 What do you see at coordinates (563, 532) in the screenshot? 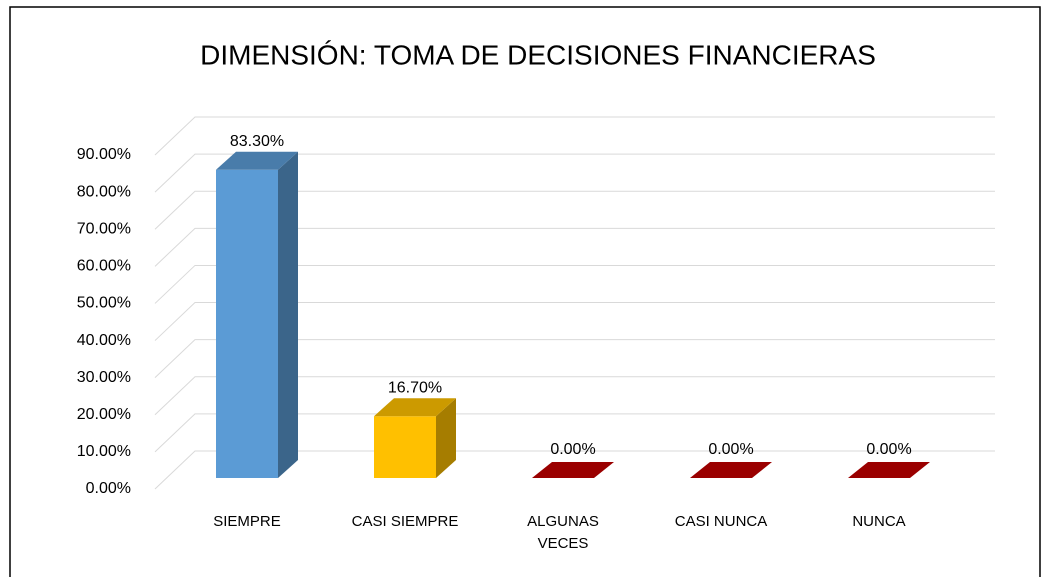
I see `x-tick-label: ALGUNAS VECES` at bounding box center [563, 532].